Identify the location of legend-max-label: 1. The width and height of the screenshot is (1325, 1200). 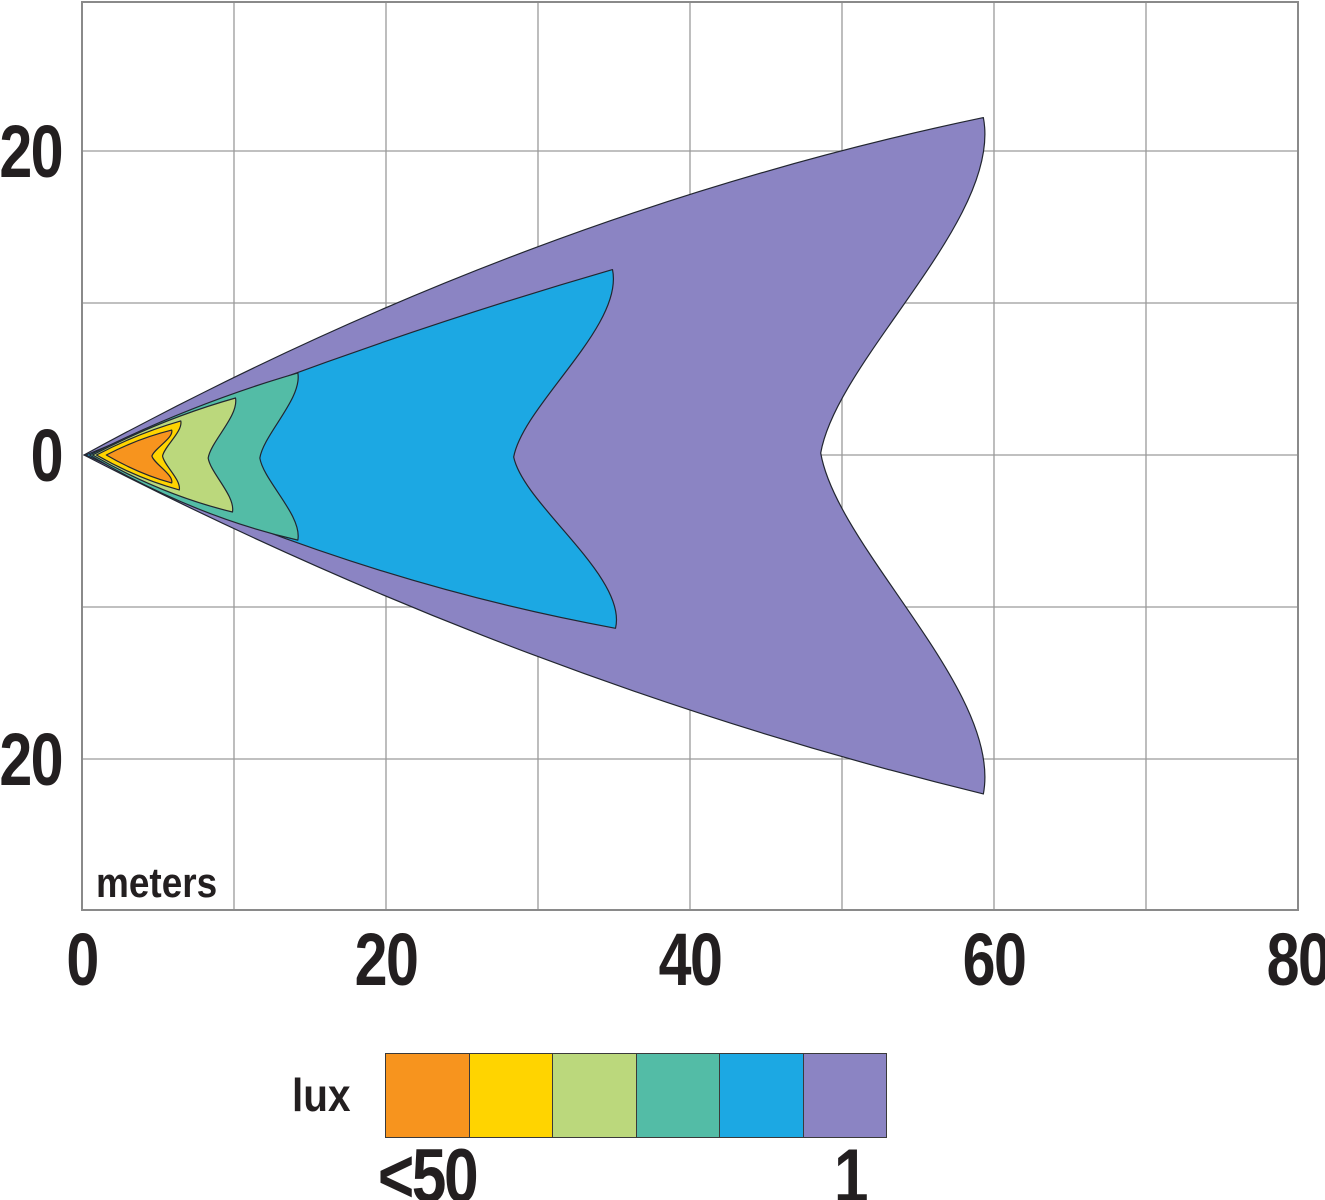
(851, 1167).